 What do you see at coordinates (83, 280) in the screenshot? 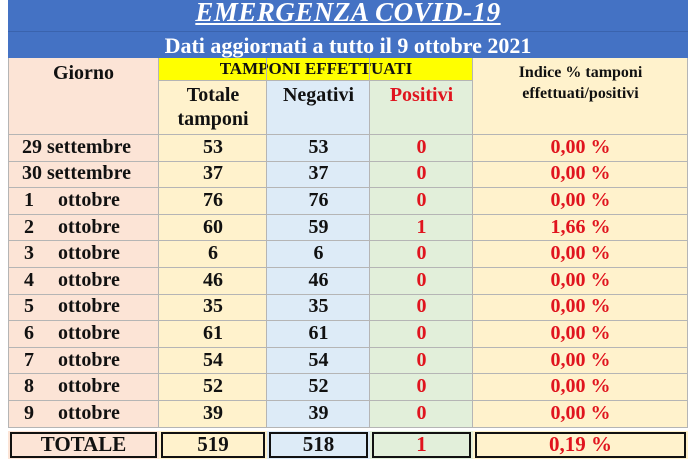
I see `cell-giorno: 4 ottobre` at bounding box center [83, 280].